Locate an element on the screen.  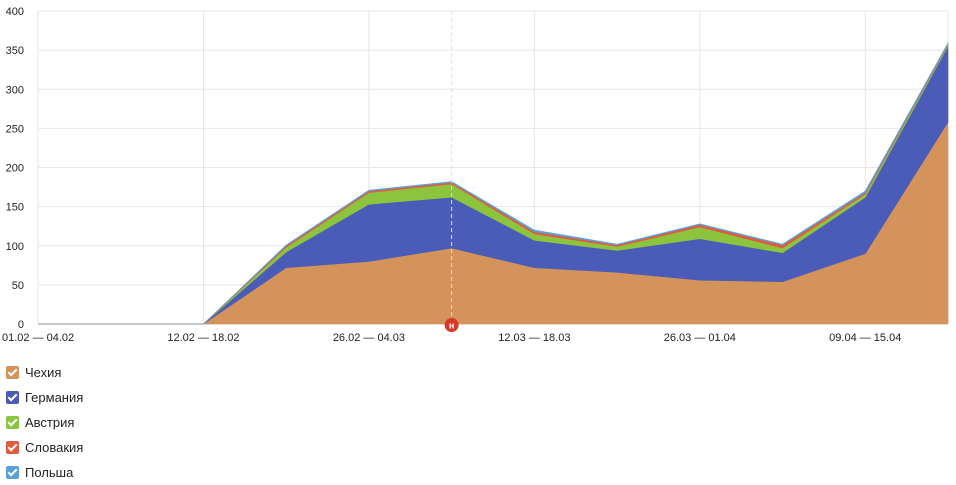
marker-label: н is located at coordinates (451, 326).